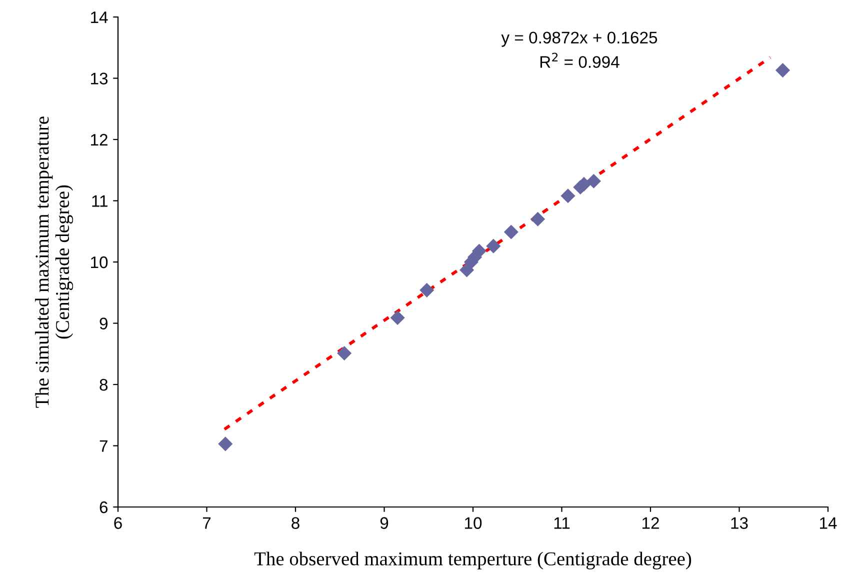 The image size is (856, 580). Describe the element at coordinates (206, 523) in the screenshot. I see `x-tick-label: 7` at that location.